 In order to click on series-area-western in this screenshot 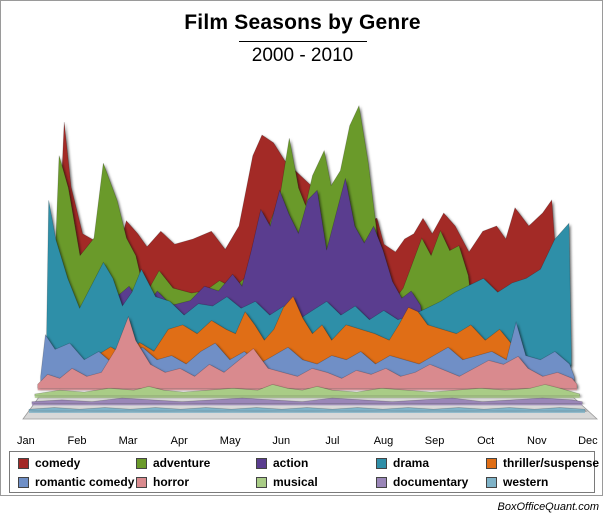, I will do `click(307, 409)`.